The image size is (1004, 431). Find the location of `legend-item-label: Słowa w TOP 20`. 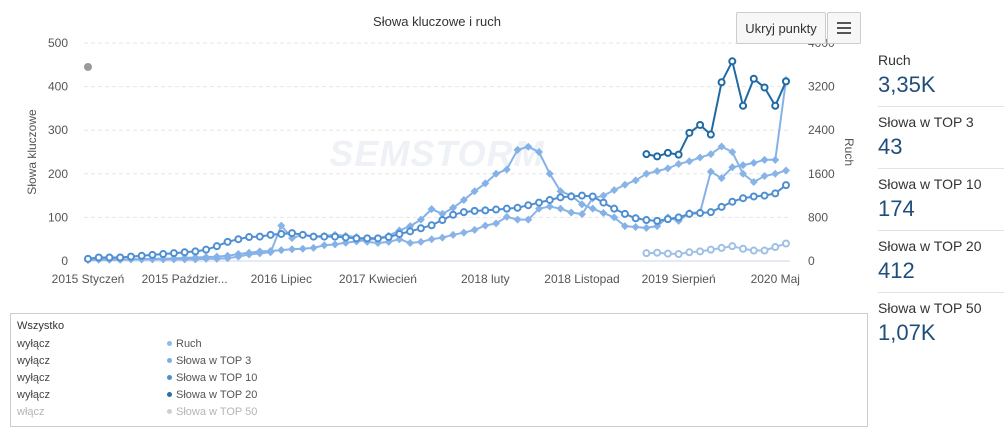

legend-item-label: Słowa w TOP 20 is located at coordinates (217, 395).